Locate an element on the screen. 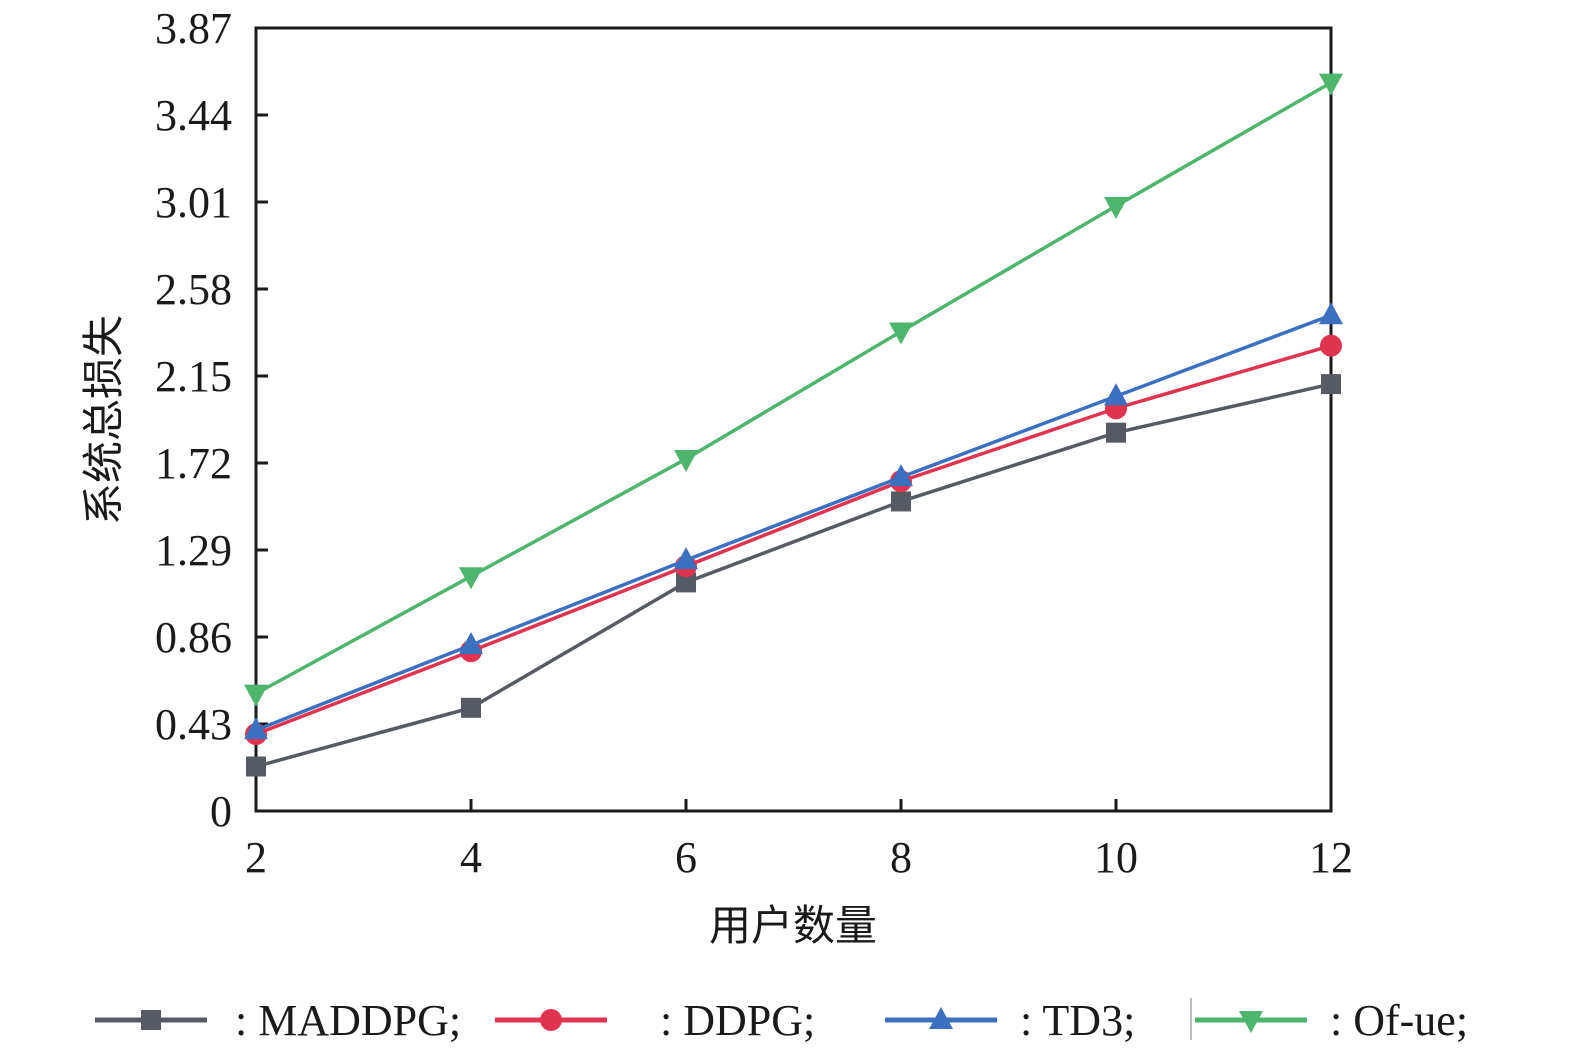 The image size is (1575, 1055). legend-label: : DDPG; is located at coordinates (737, 1020).